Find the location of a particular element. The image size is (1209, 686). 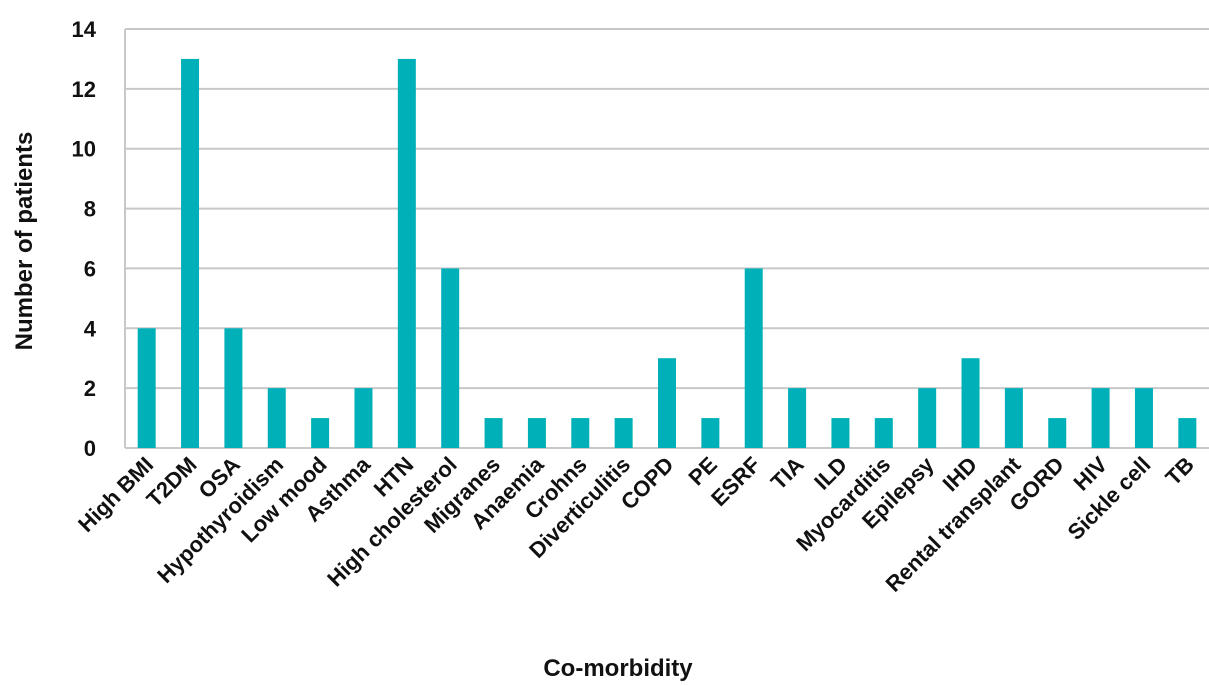

y-tick-label: 4 is located at coordinates (90, 328).